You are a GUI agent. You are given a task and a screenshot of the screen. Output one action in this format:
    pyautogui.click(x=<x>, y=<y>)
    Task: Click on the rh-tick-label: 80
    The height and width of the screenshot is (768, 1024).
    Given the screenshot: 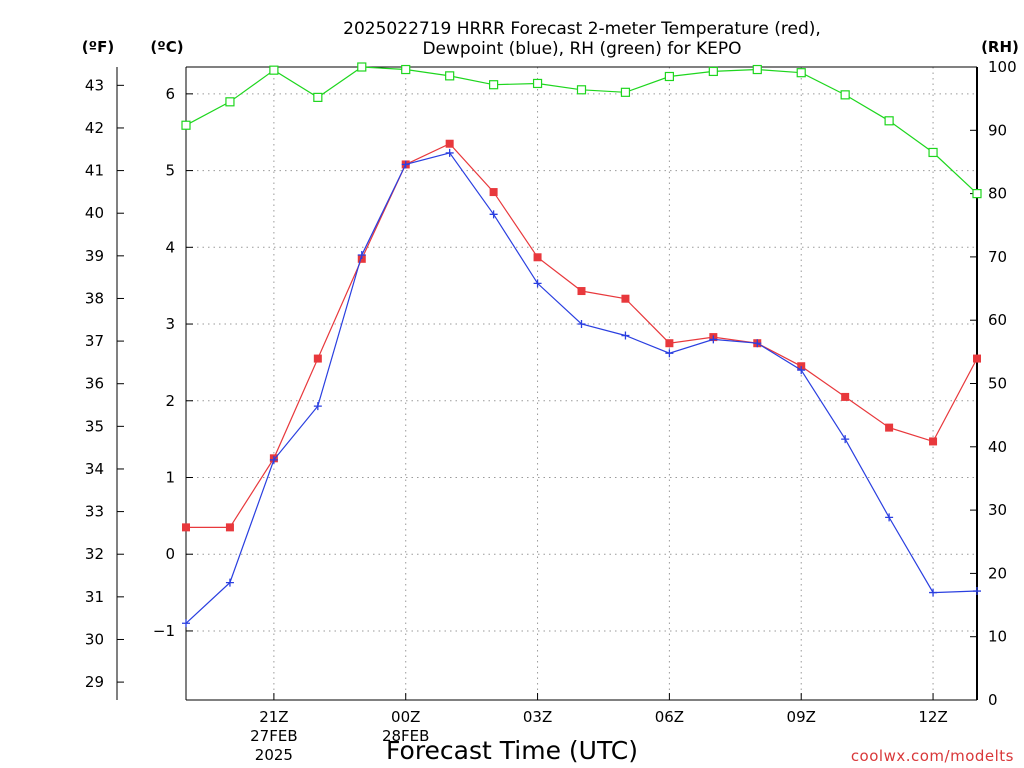 What is the action you would take?
    pyautogui.click(x=997, y=194)
    